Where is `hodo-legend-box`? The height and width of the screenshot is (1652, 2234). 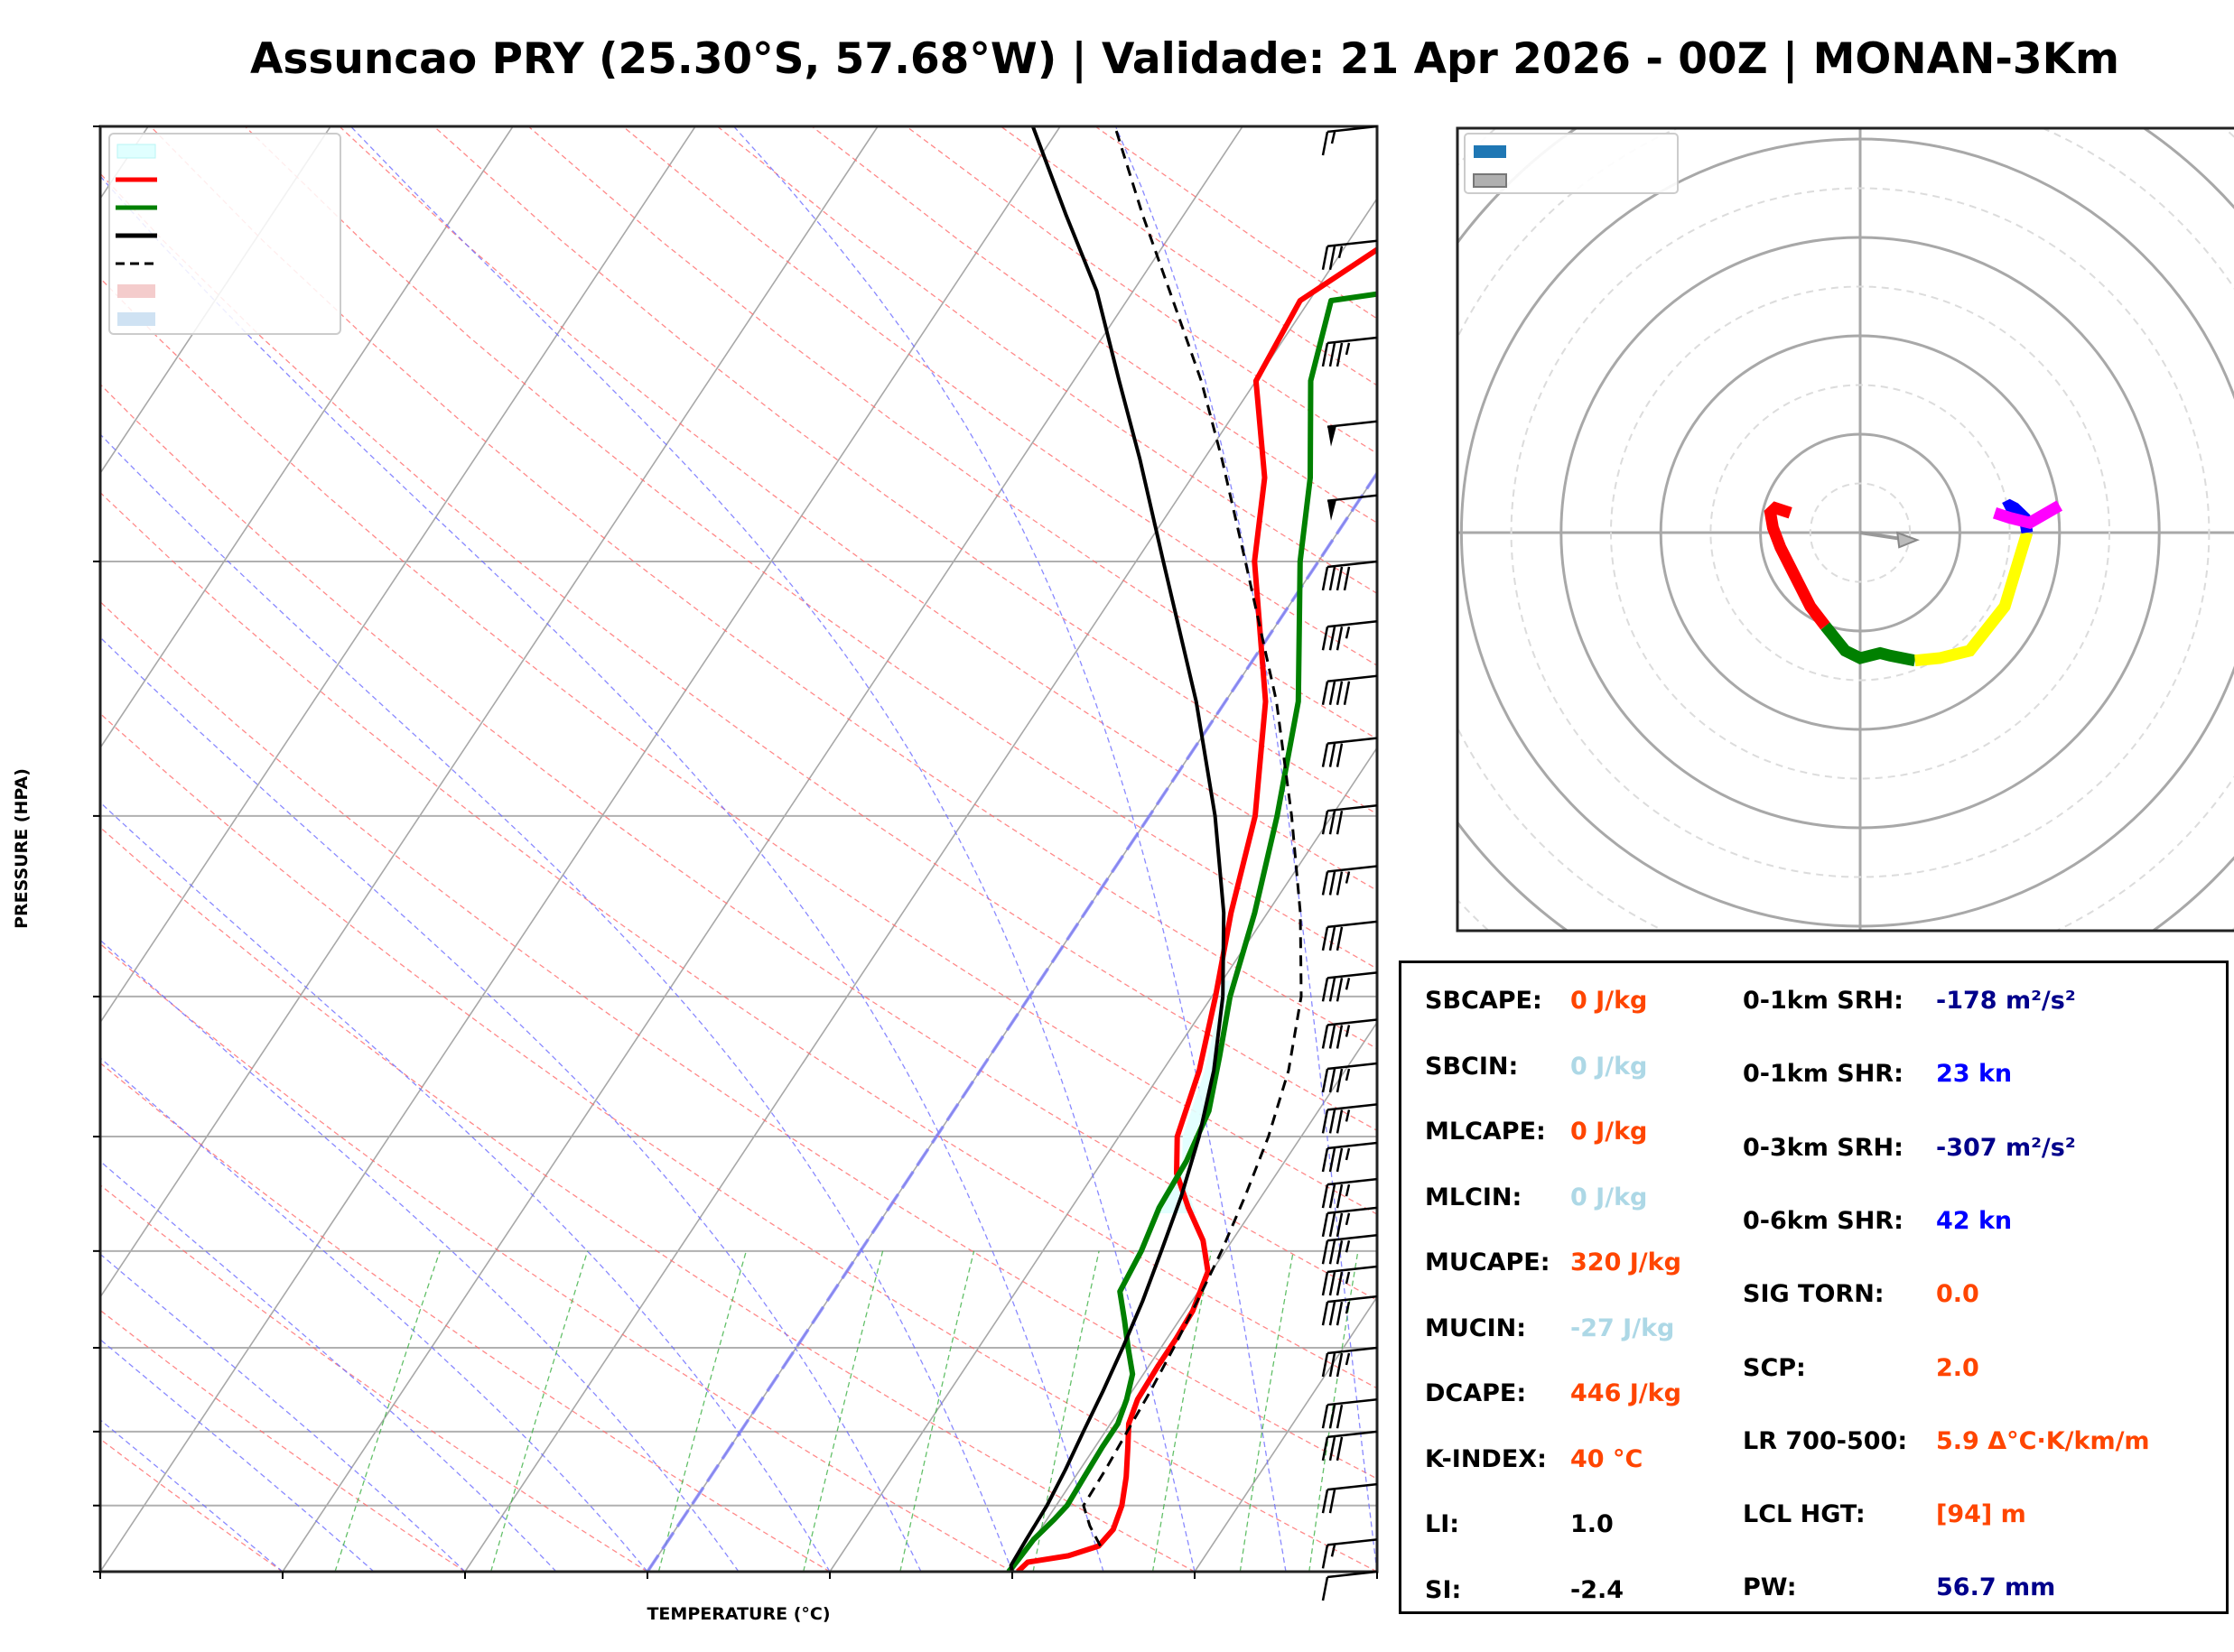 hodo-legend-box is located at coordinates (1571, 163).